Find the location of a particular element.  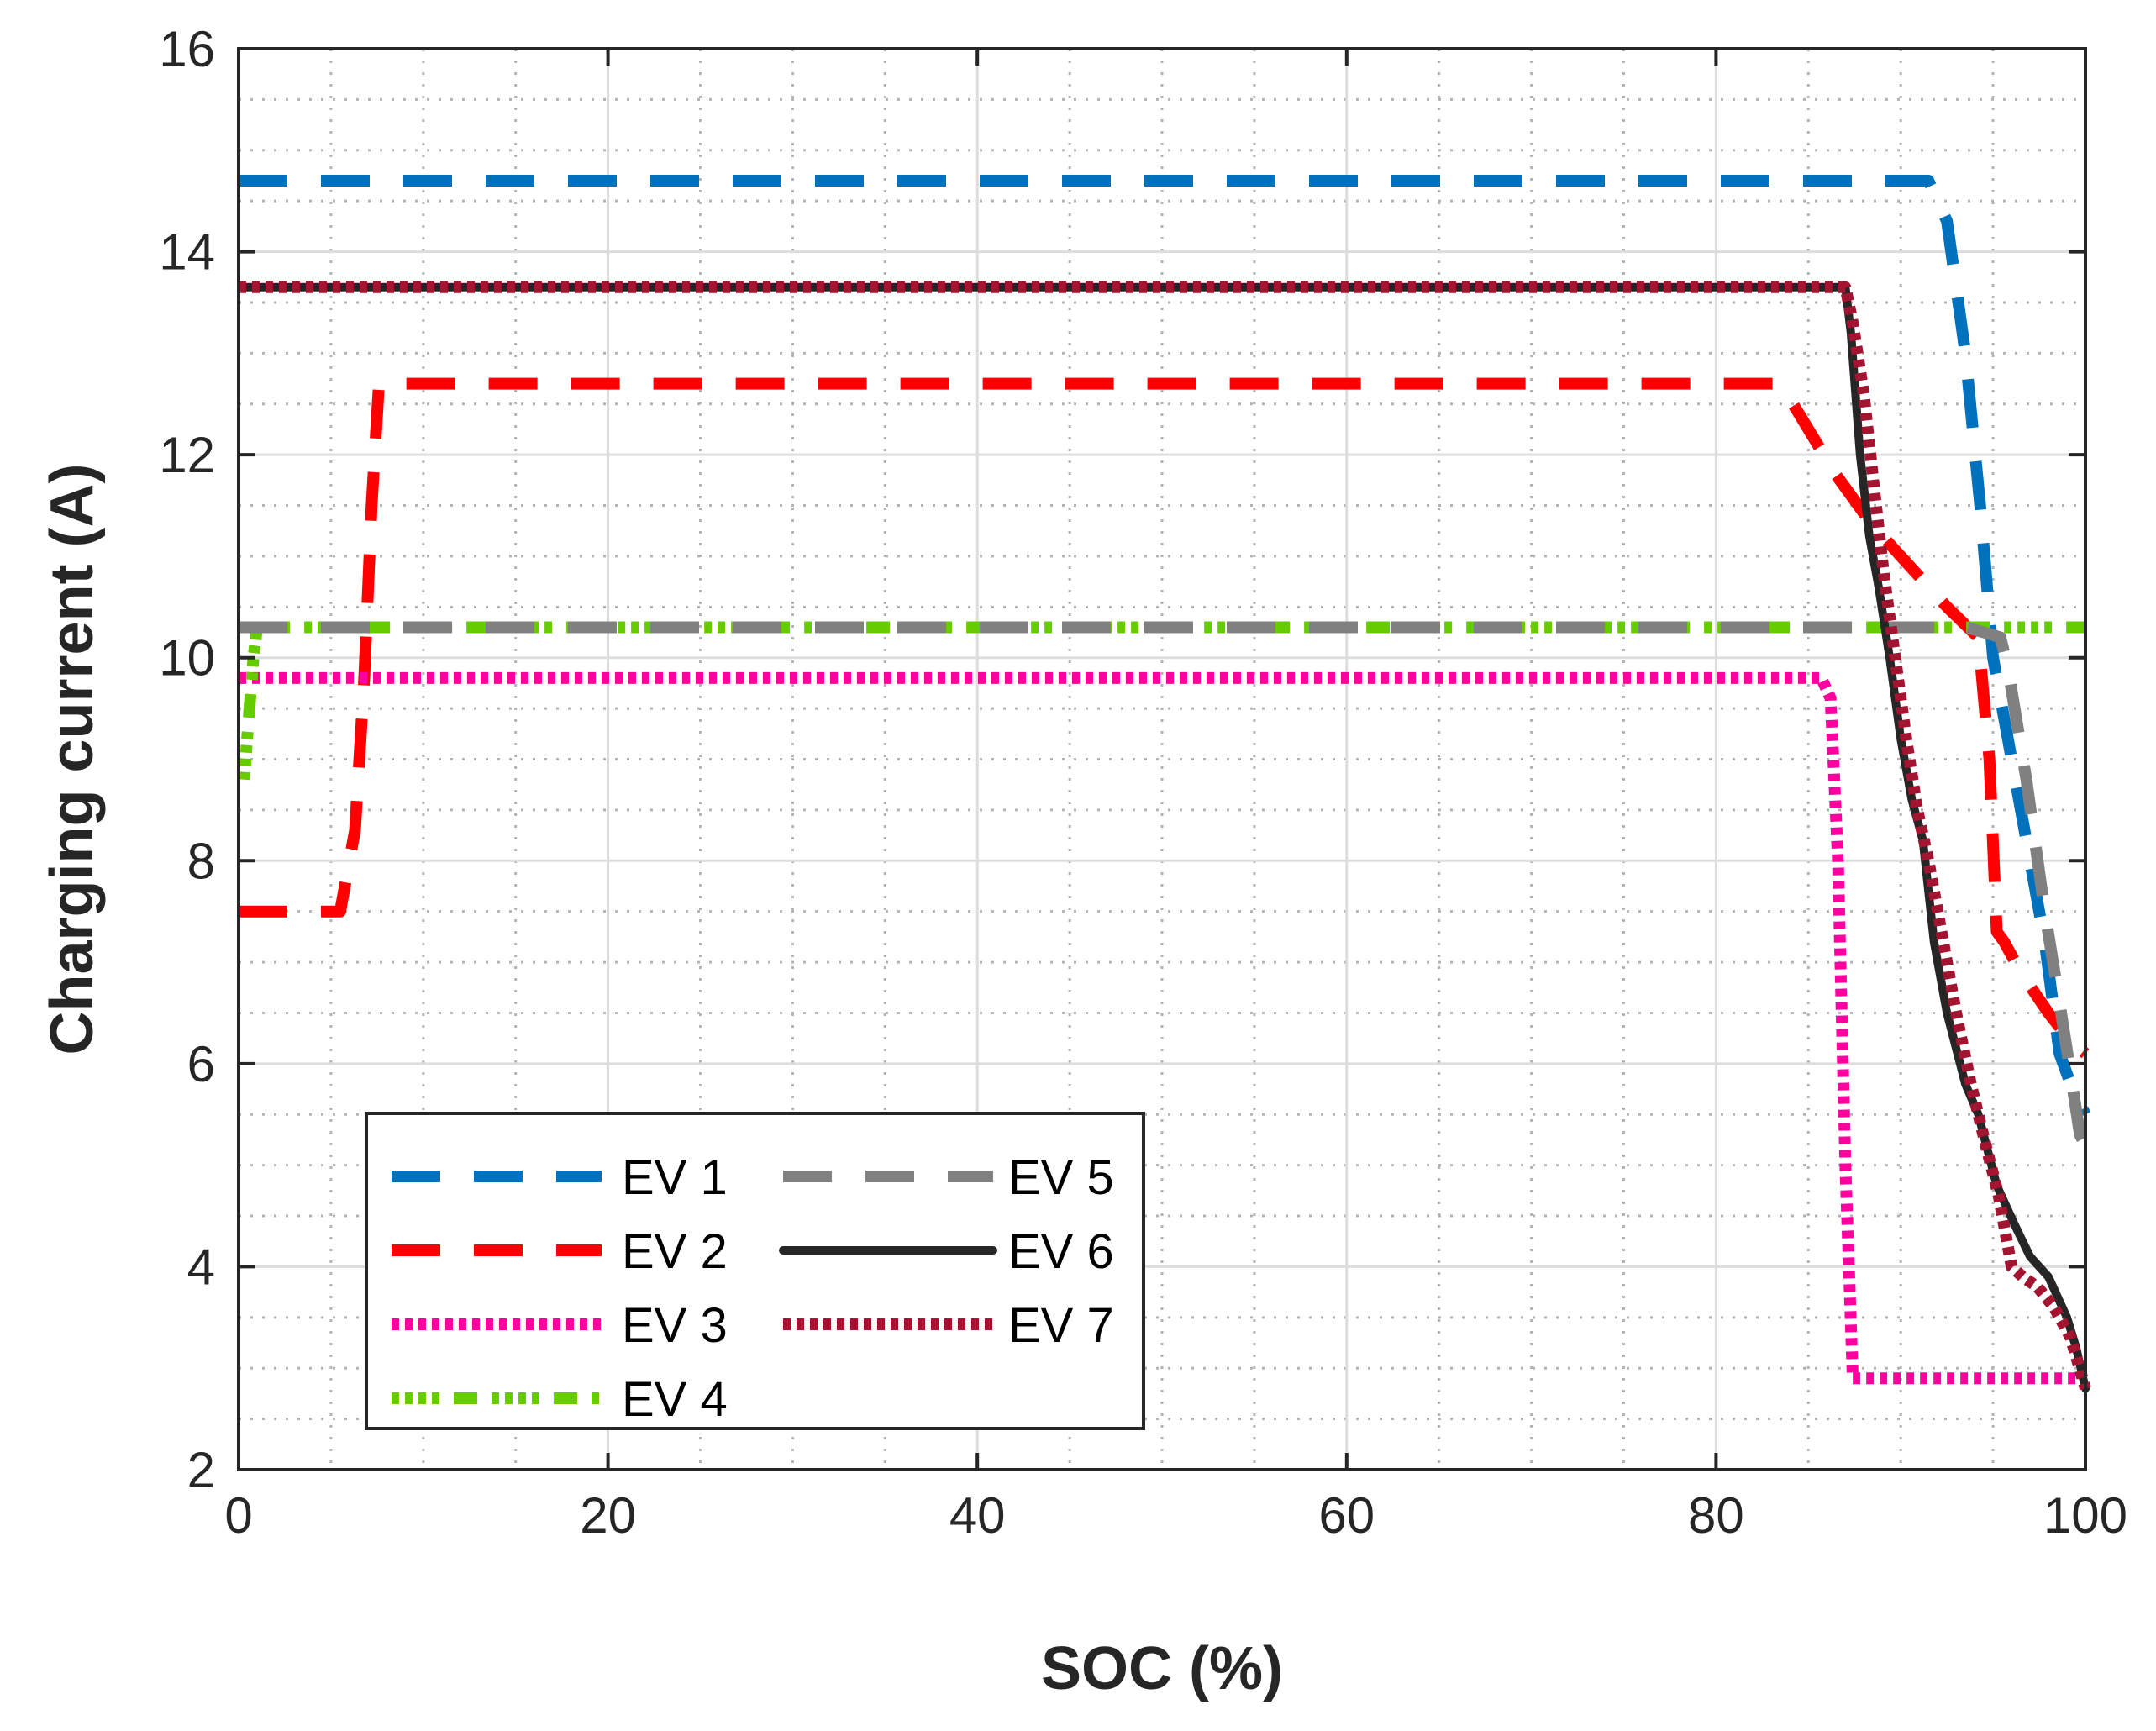

legend-label-ev-3: EV 3 is located at coordinates (675, 1325).